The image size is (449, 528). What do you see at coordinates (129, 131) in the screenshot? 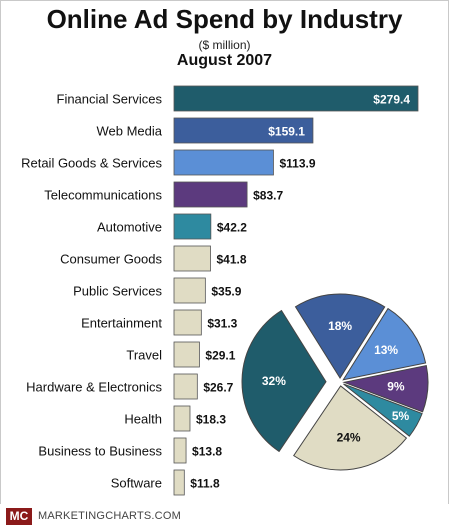
I see `category-label: Web Media` at bounding box center [129, 131].